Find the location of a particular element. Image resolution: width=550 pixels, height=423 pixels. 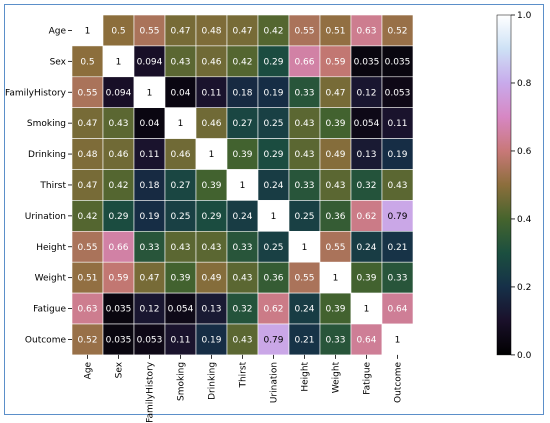

cell-value-label: 0.48 is located at coordinates (87, 155).